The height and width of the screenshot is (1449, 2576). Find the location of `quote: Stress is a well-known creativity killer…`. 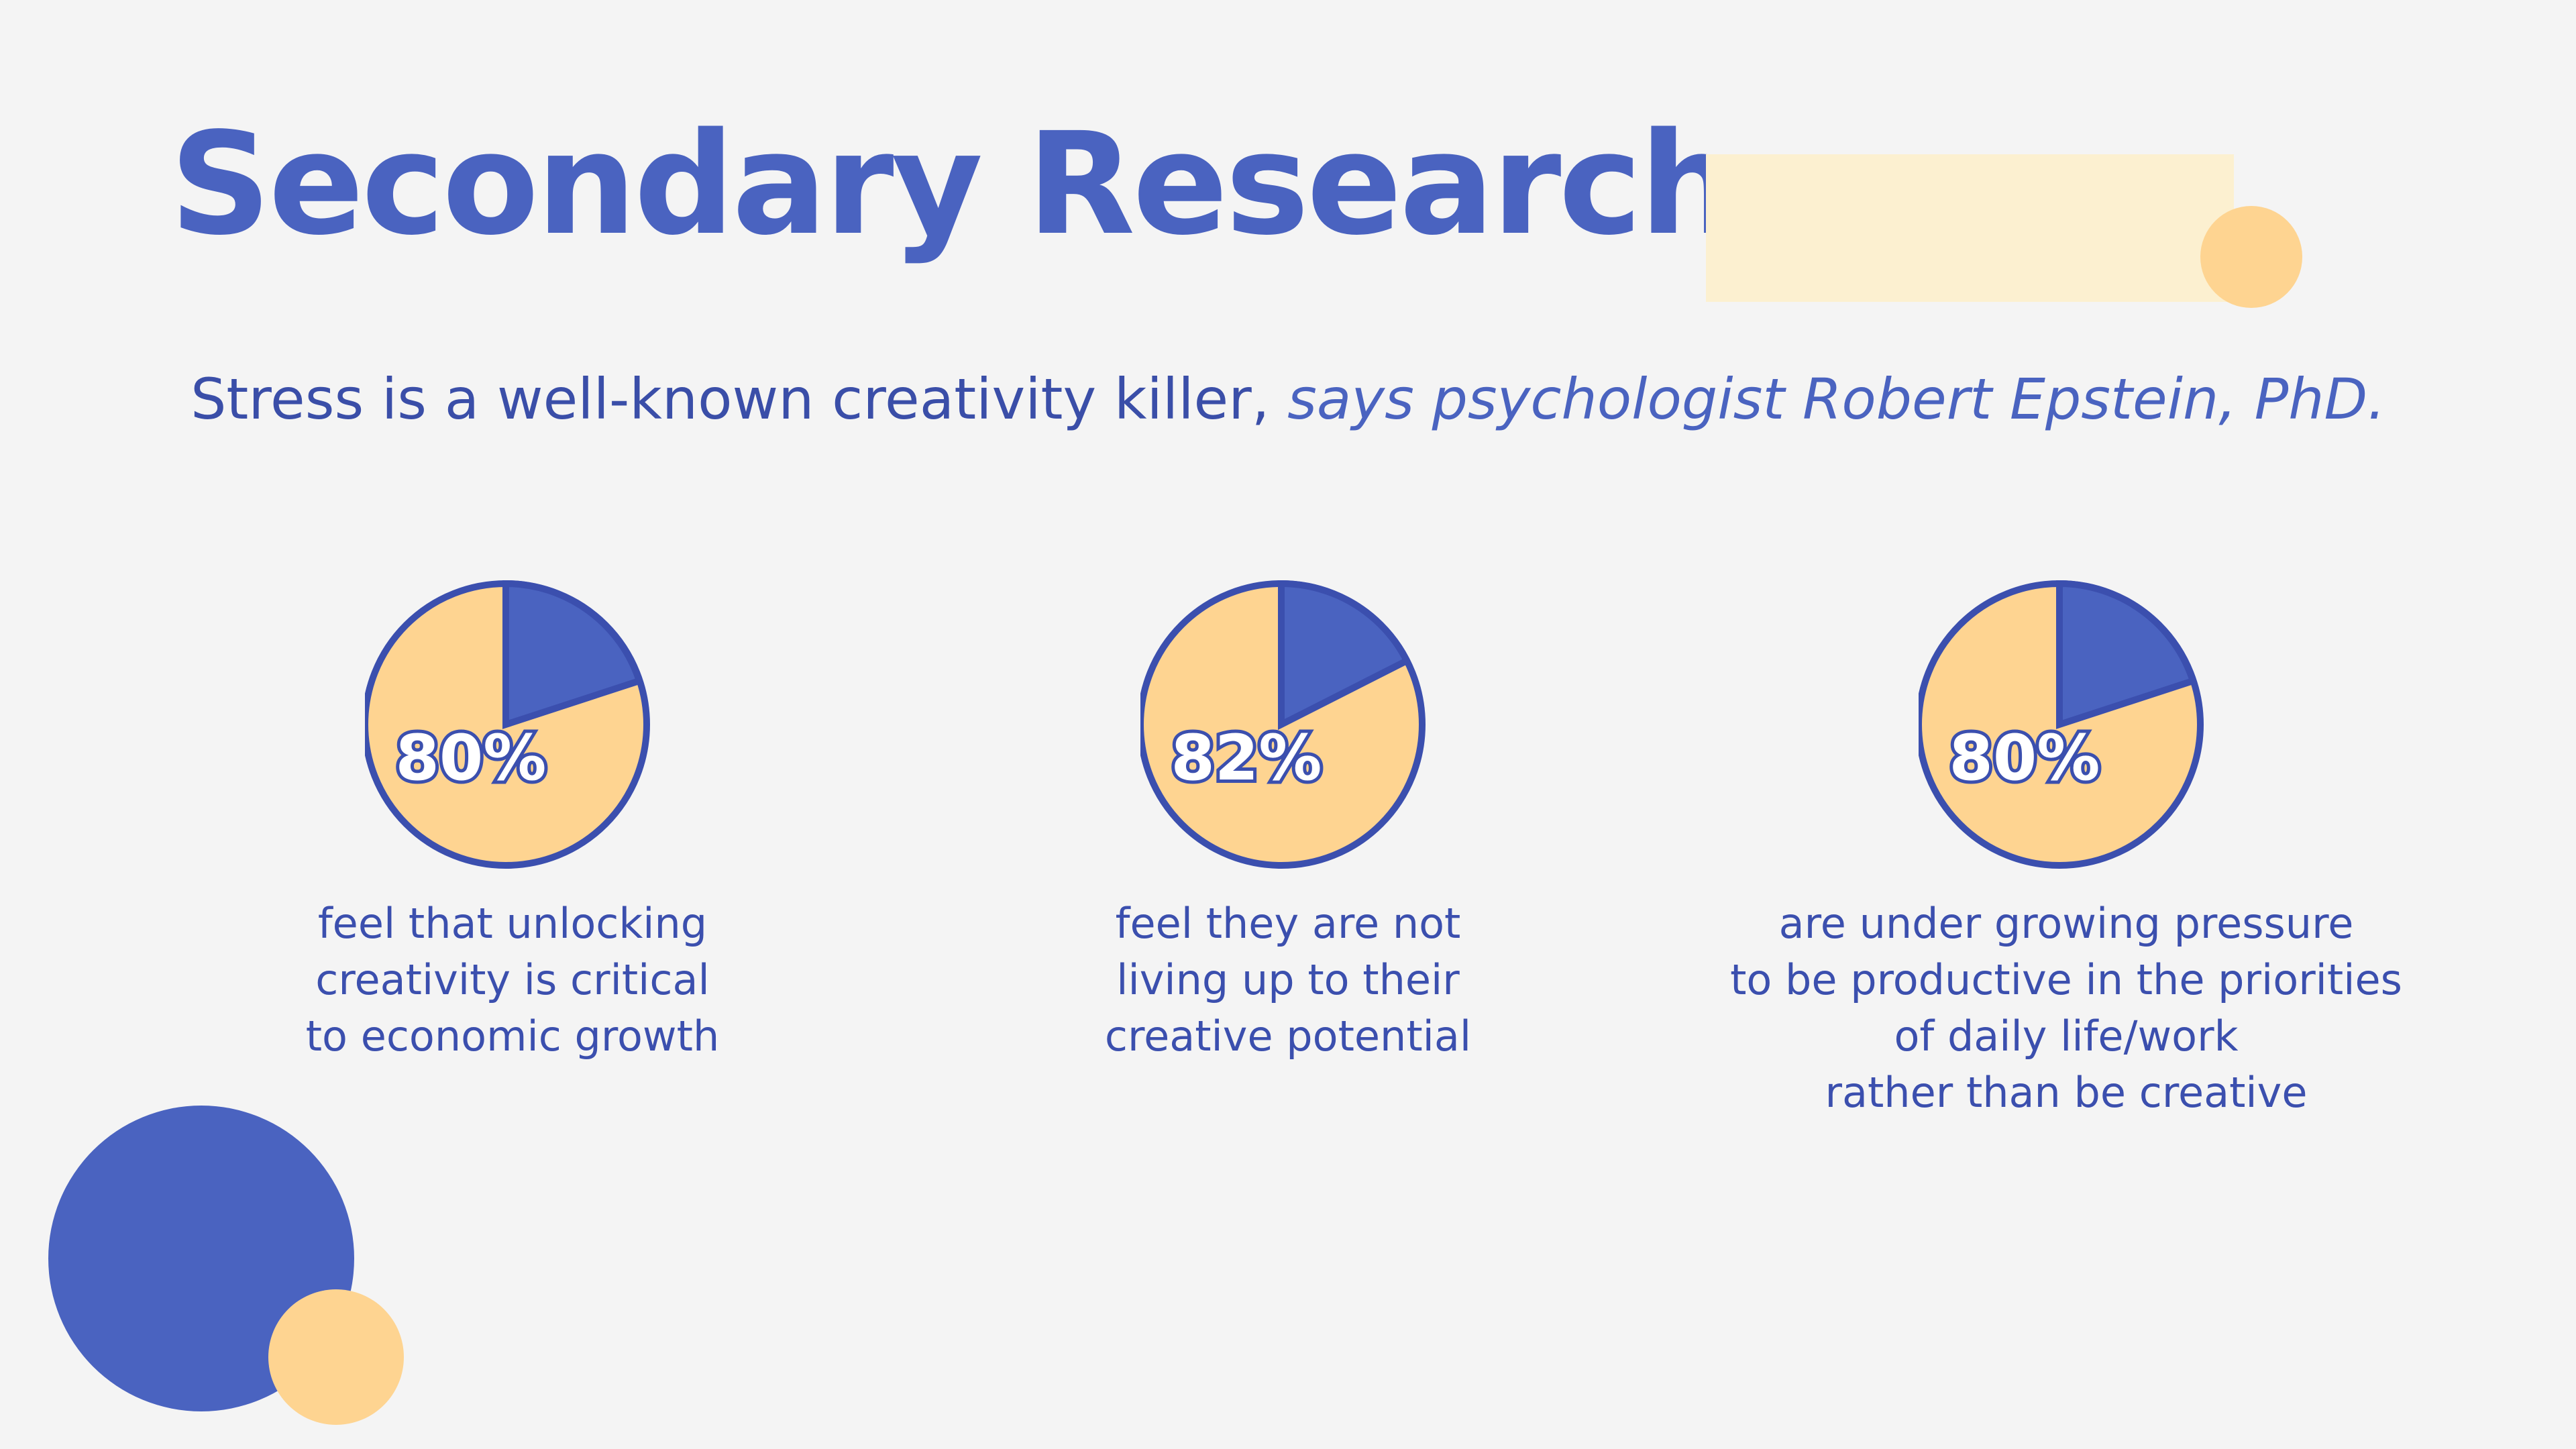

quote: Stress is a well-known creativity killer… is located at coordinates (1288, 399).